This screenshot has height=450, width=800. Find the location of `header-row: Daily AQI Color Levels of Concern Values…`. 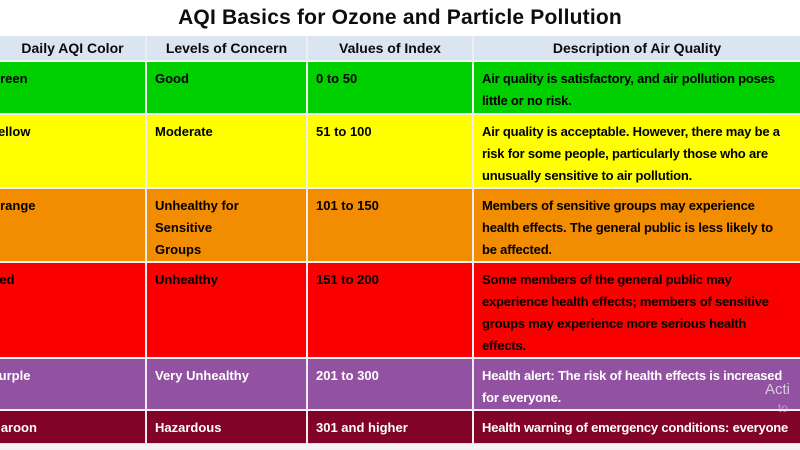

header-row: Daily AQI Color Levels of Concern Values… is located at coordinates (400, 49).